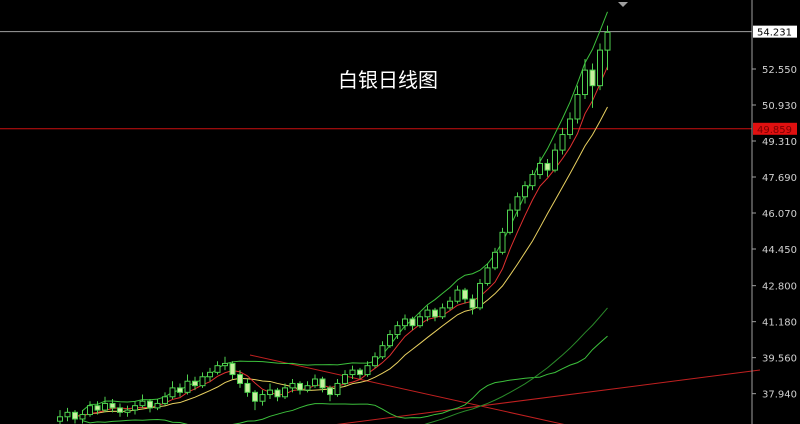 The height and width of the screenshot is (424, 800). I want to click on price-tick-label: 50.930, so click(779, 106).